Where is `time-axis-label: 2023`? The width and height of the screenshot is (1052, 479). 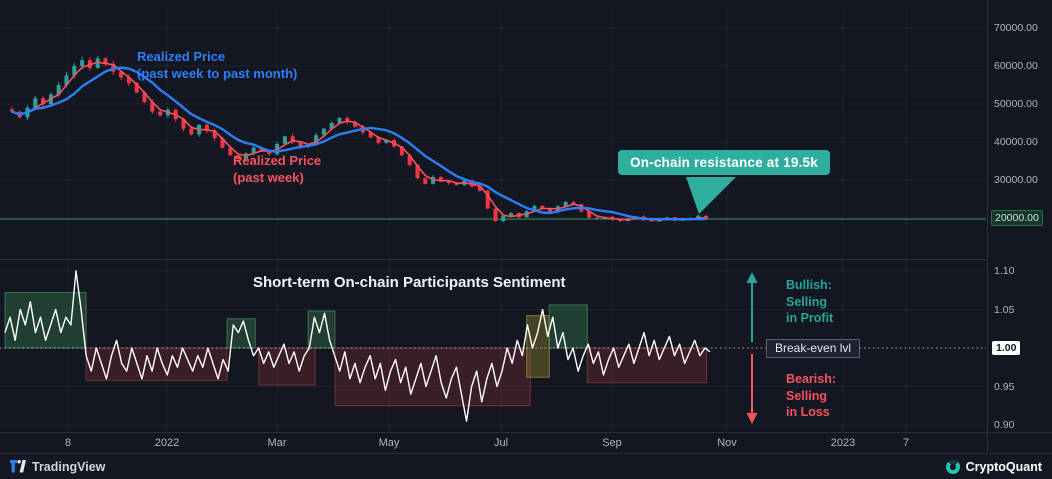 time-axis-label: 2023 is located at coordinates (843, 443).